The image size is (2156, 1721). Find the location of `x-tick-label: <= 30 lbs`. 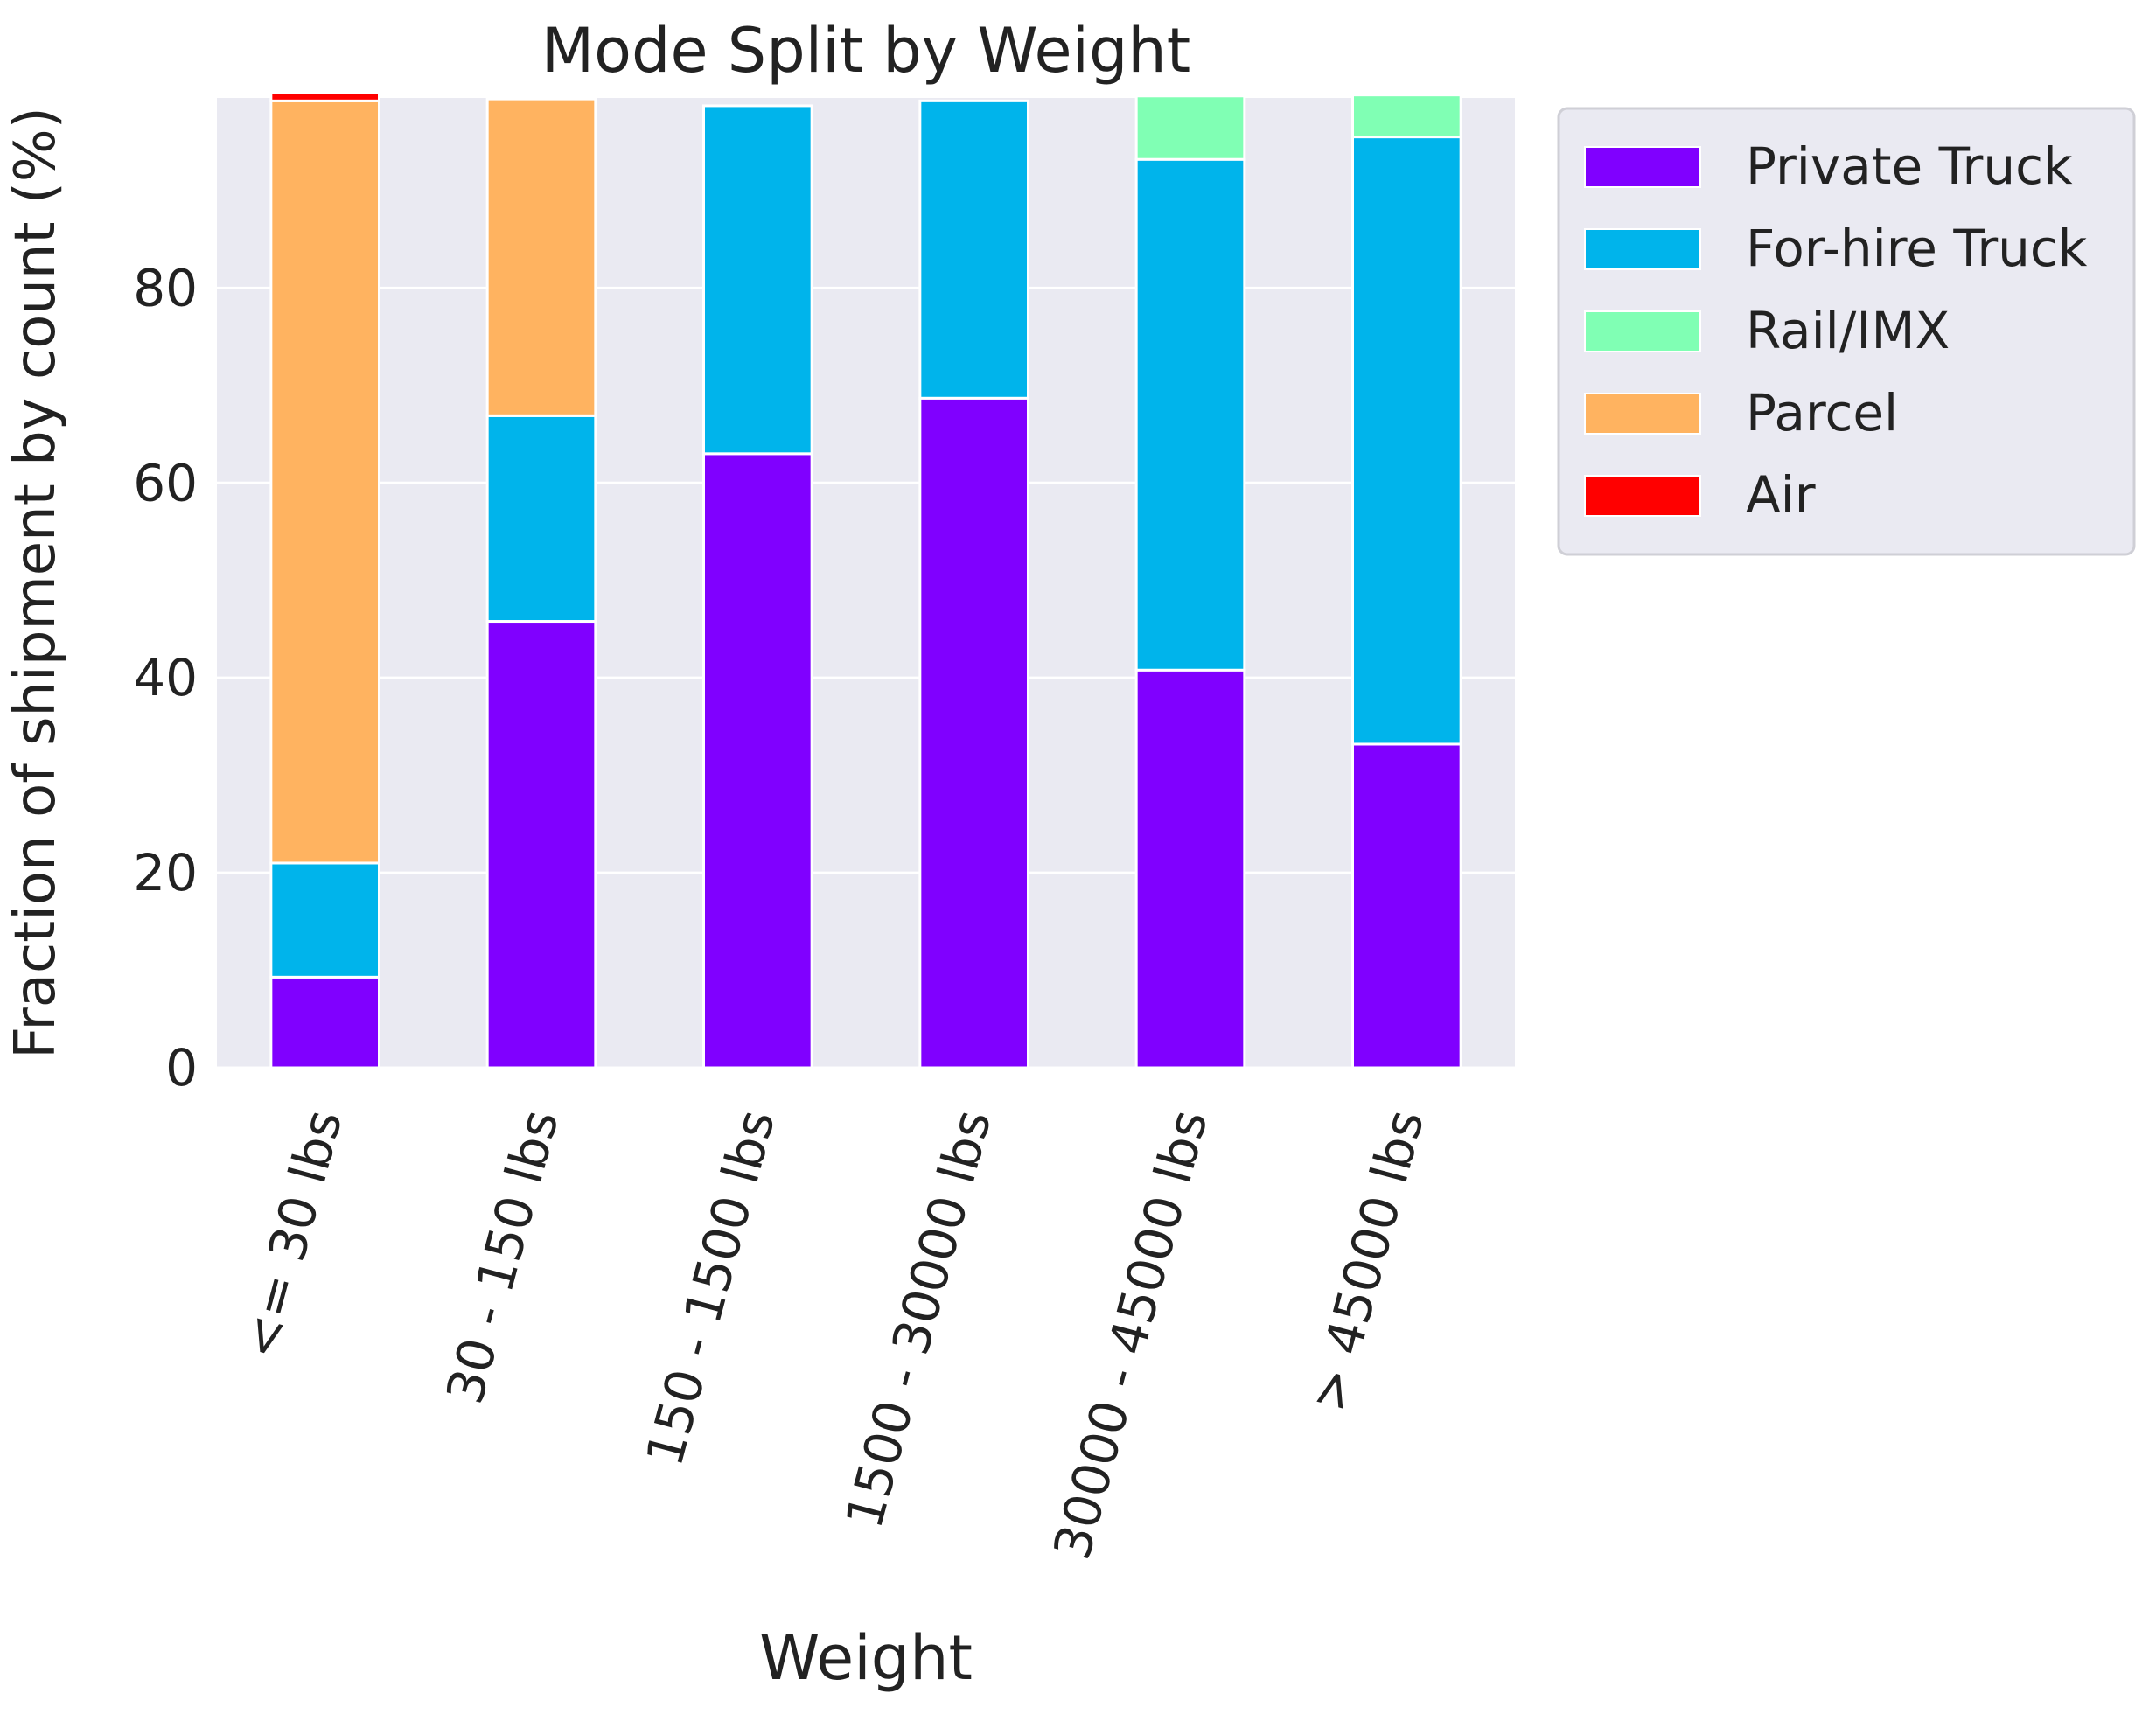

x-tick-label: <= 30 lbs is located at coordinates (292, 1234).